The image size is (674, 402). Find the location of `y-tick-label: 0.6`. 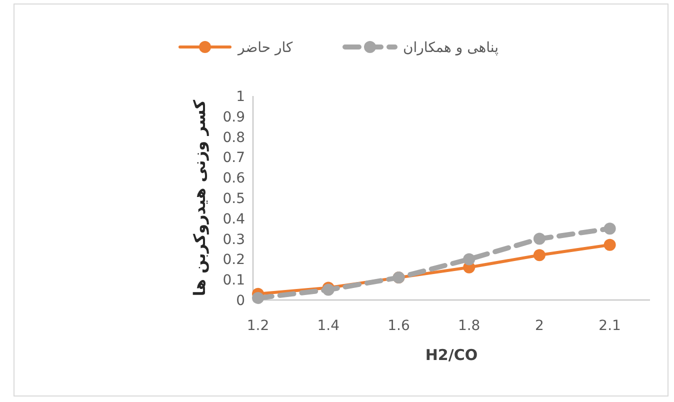

y-tick-label: 0.6 is located at coordinates (234, 178).